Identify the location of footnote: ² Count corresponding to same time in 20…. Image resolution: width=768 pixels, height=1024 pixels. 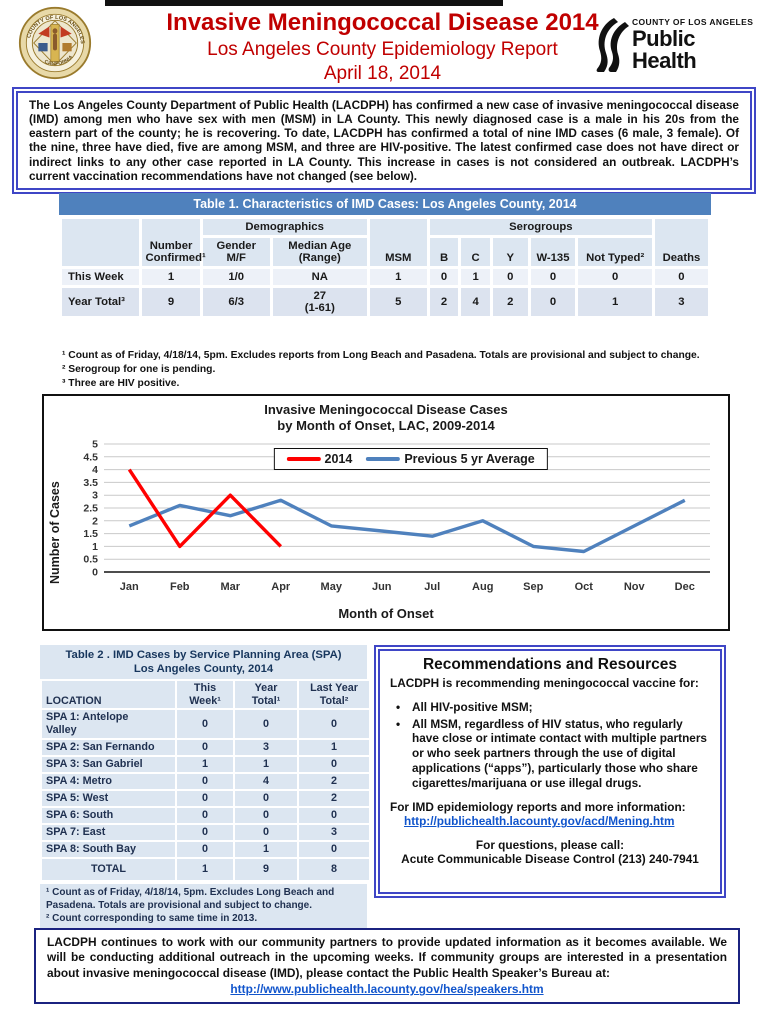
(152, 918).